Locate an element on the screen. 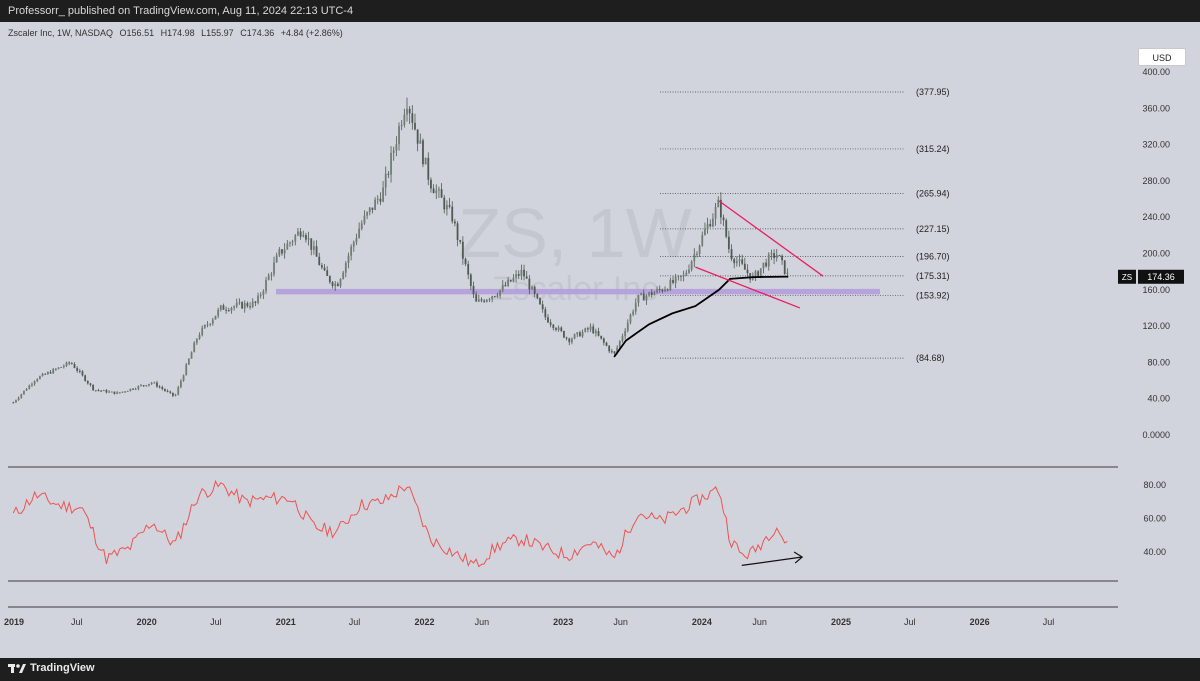 This screenshot has width=1200, height=681. time-axis-tick: Jul is located at coordinates (1049, 622).